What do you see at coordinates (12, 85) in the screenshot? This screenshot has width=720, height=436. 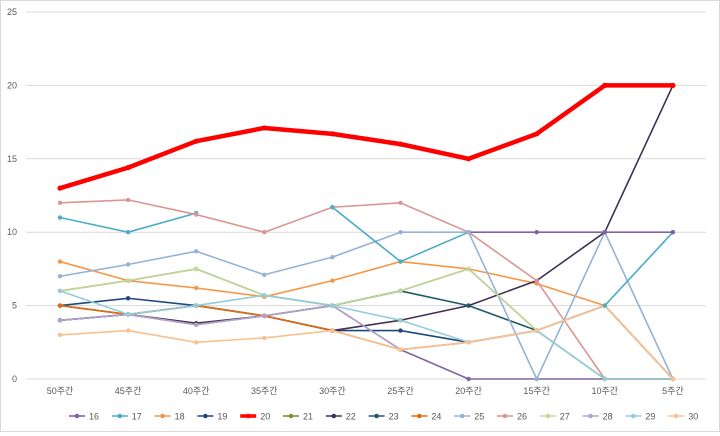 I see `y-tick-label: 20` at bounding box center [12, 85].